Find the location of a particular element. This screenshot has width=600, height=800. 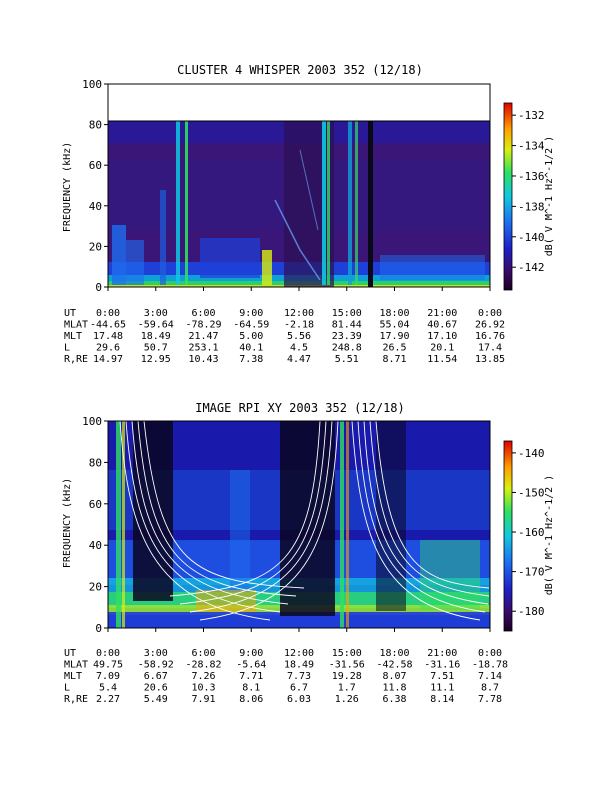

ephemeris-value: 26.5 is located at coordinates (394, 348).